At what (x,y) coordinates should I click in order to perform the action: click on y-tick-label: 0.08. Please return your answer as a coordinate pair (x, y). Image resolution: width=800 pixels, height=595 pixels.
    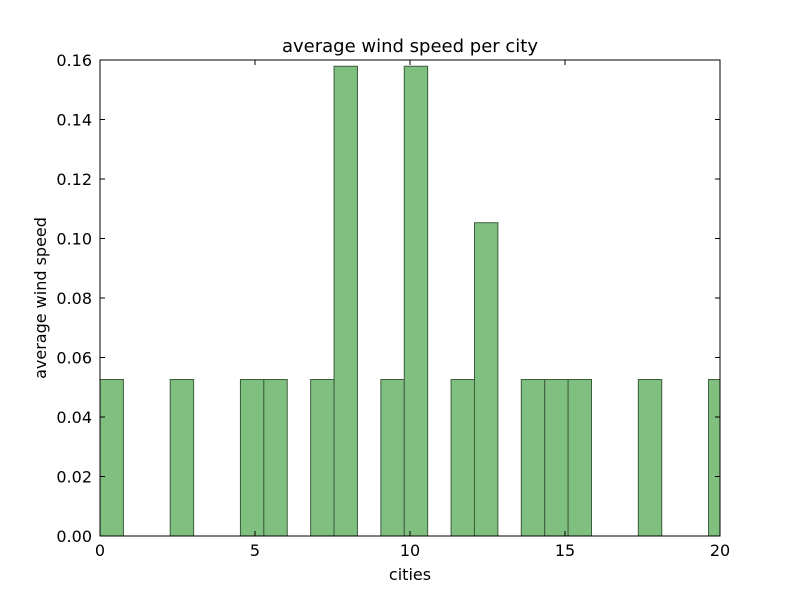
    Looking at the image, I should click on (74, 298).